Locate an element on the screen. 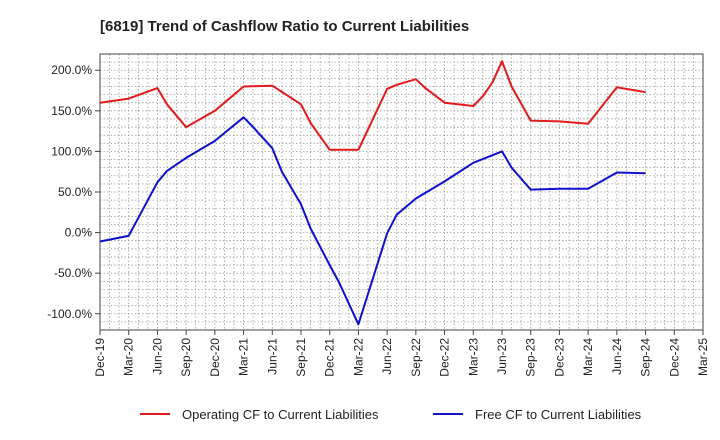 The width and height of the screenshot is (720, 440). x-tick-label: Sep-23 is located at coordinates (531, 357).